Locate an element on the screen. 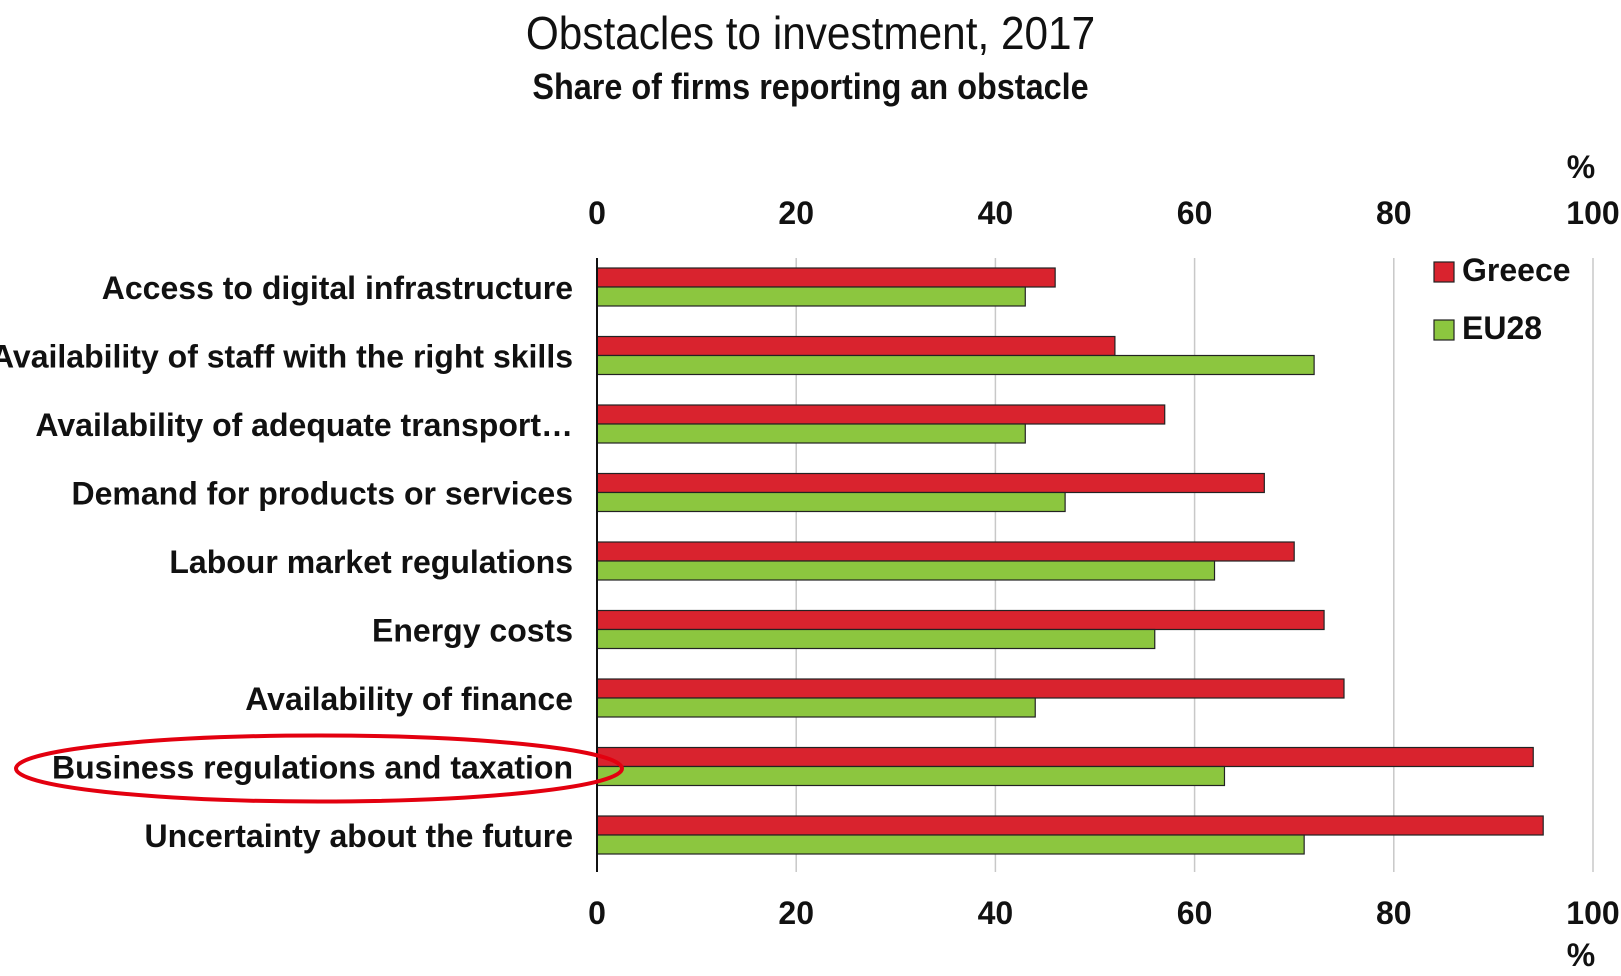  highlight-ellipse is located at coordinates (319, 768).